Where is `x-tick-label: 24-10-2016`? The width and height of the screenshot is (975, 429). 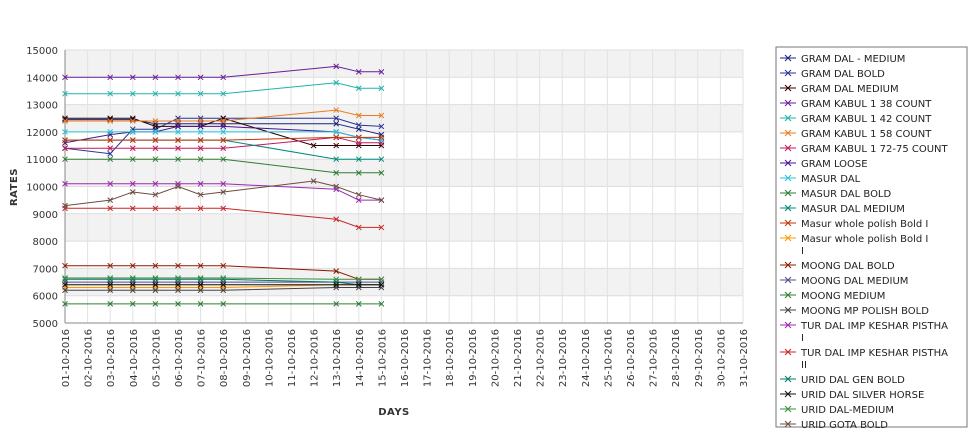
x-tick-label: 24-10-2016 is located at coordinates (586, 358).